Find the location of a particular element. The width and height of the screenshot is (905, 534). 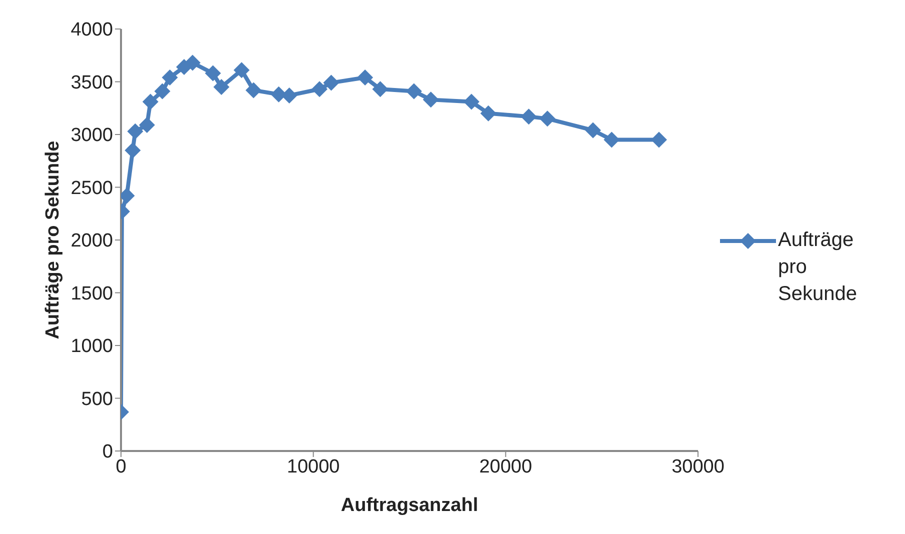

x-tick-label: 0 is located at coordinates (121, 467).